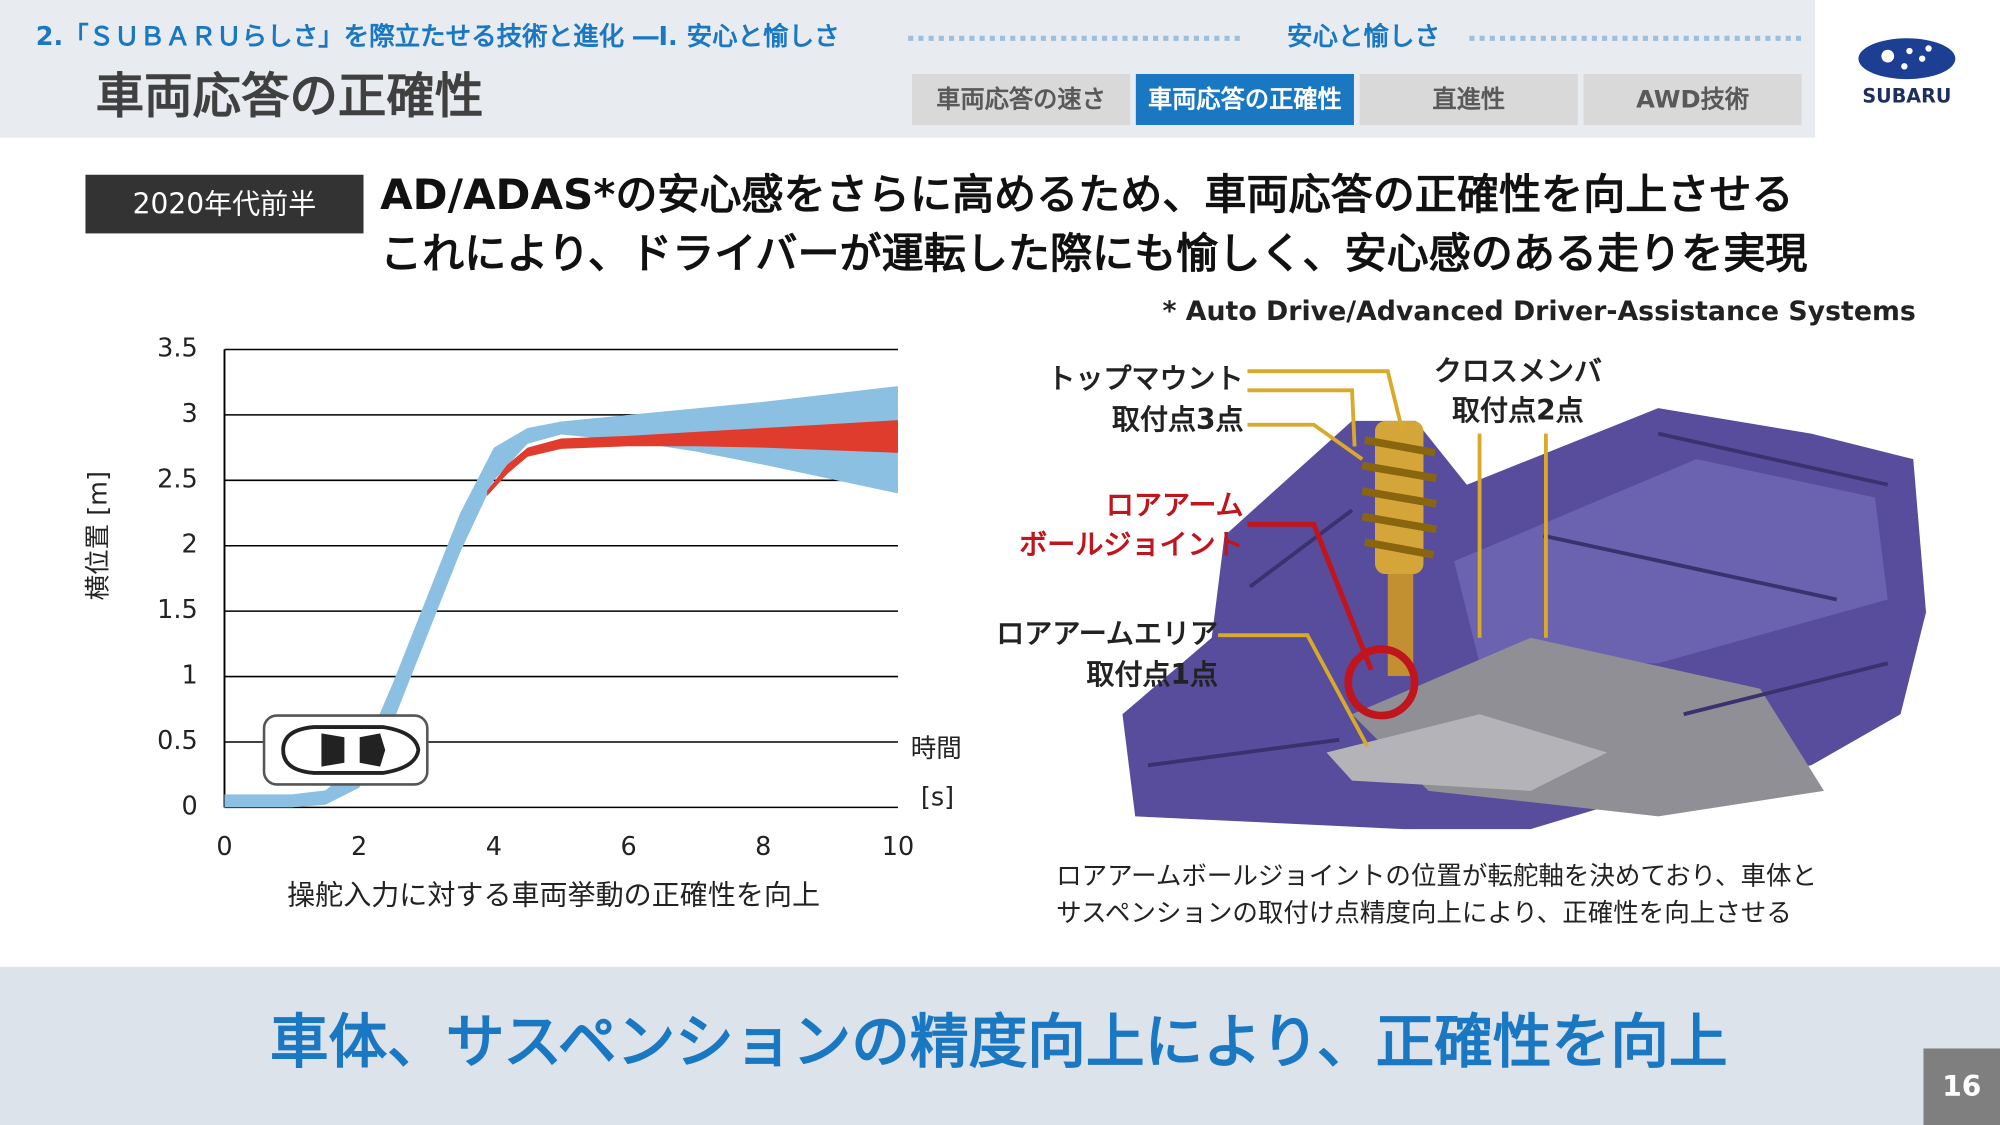  I want to click on logo-emblem, so click(1907, 59).